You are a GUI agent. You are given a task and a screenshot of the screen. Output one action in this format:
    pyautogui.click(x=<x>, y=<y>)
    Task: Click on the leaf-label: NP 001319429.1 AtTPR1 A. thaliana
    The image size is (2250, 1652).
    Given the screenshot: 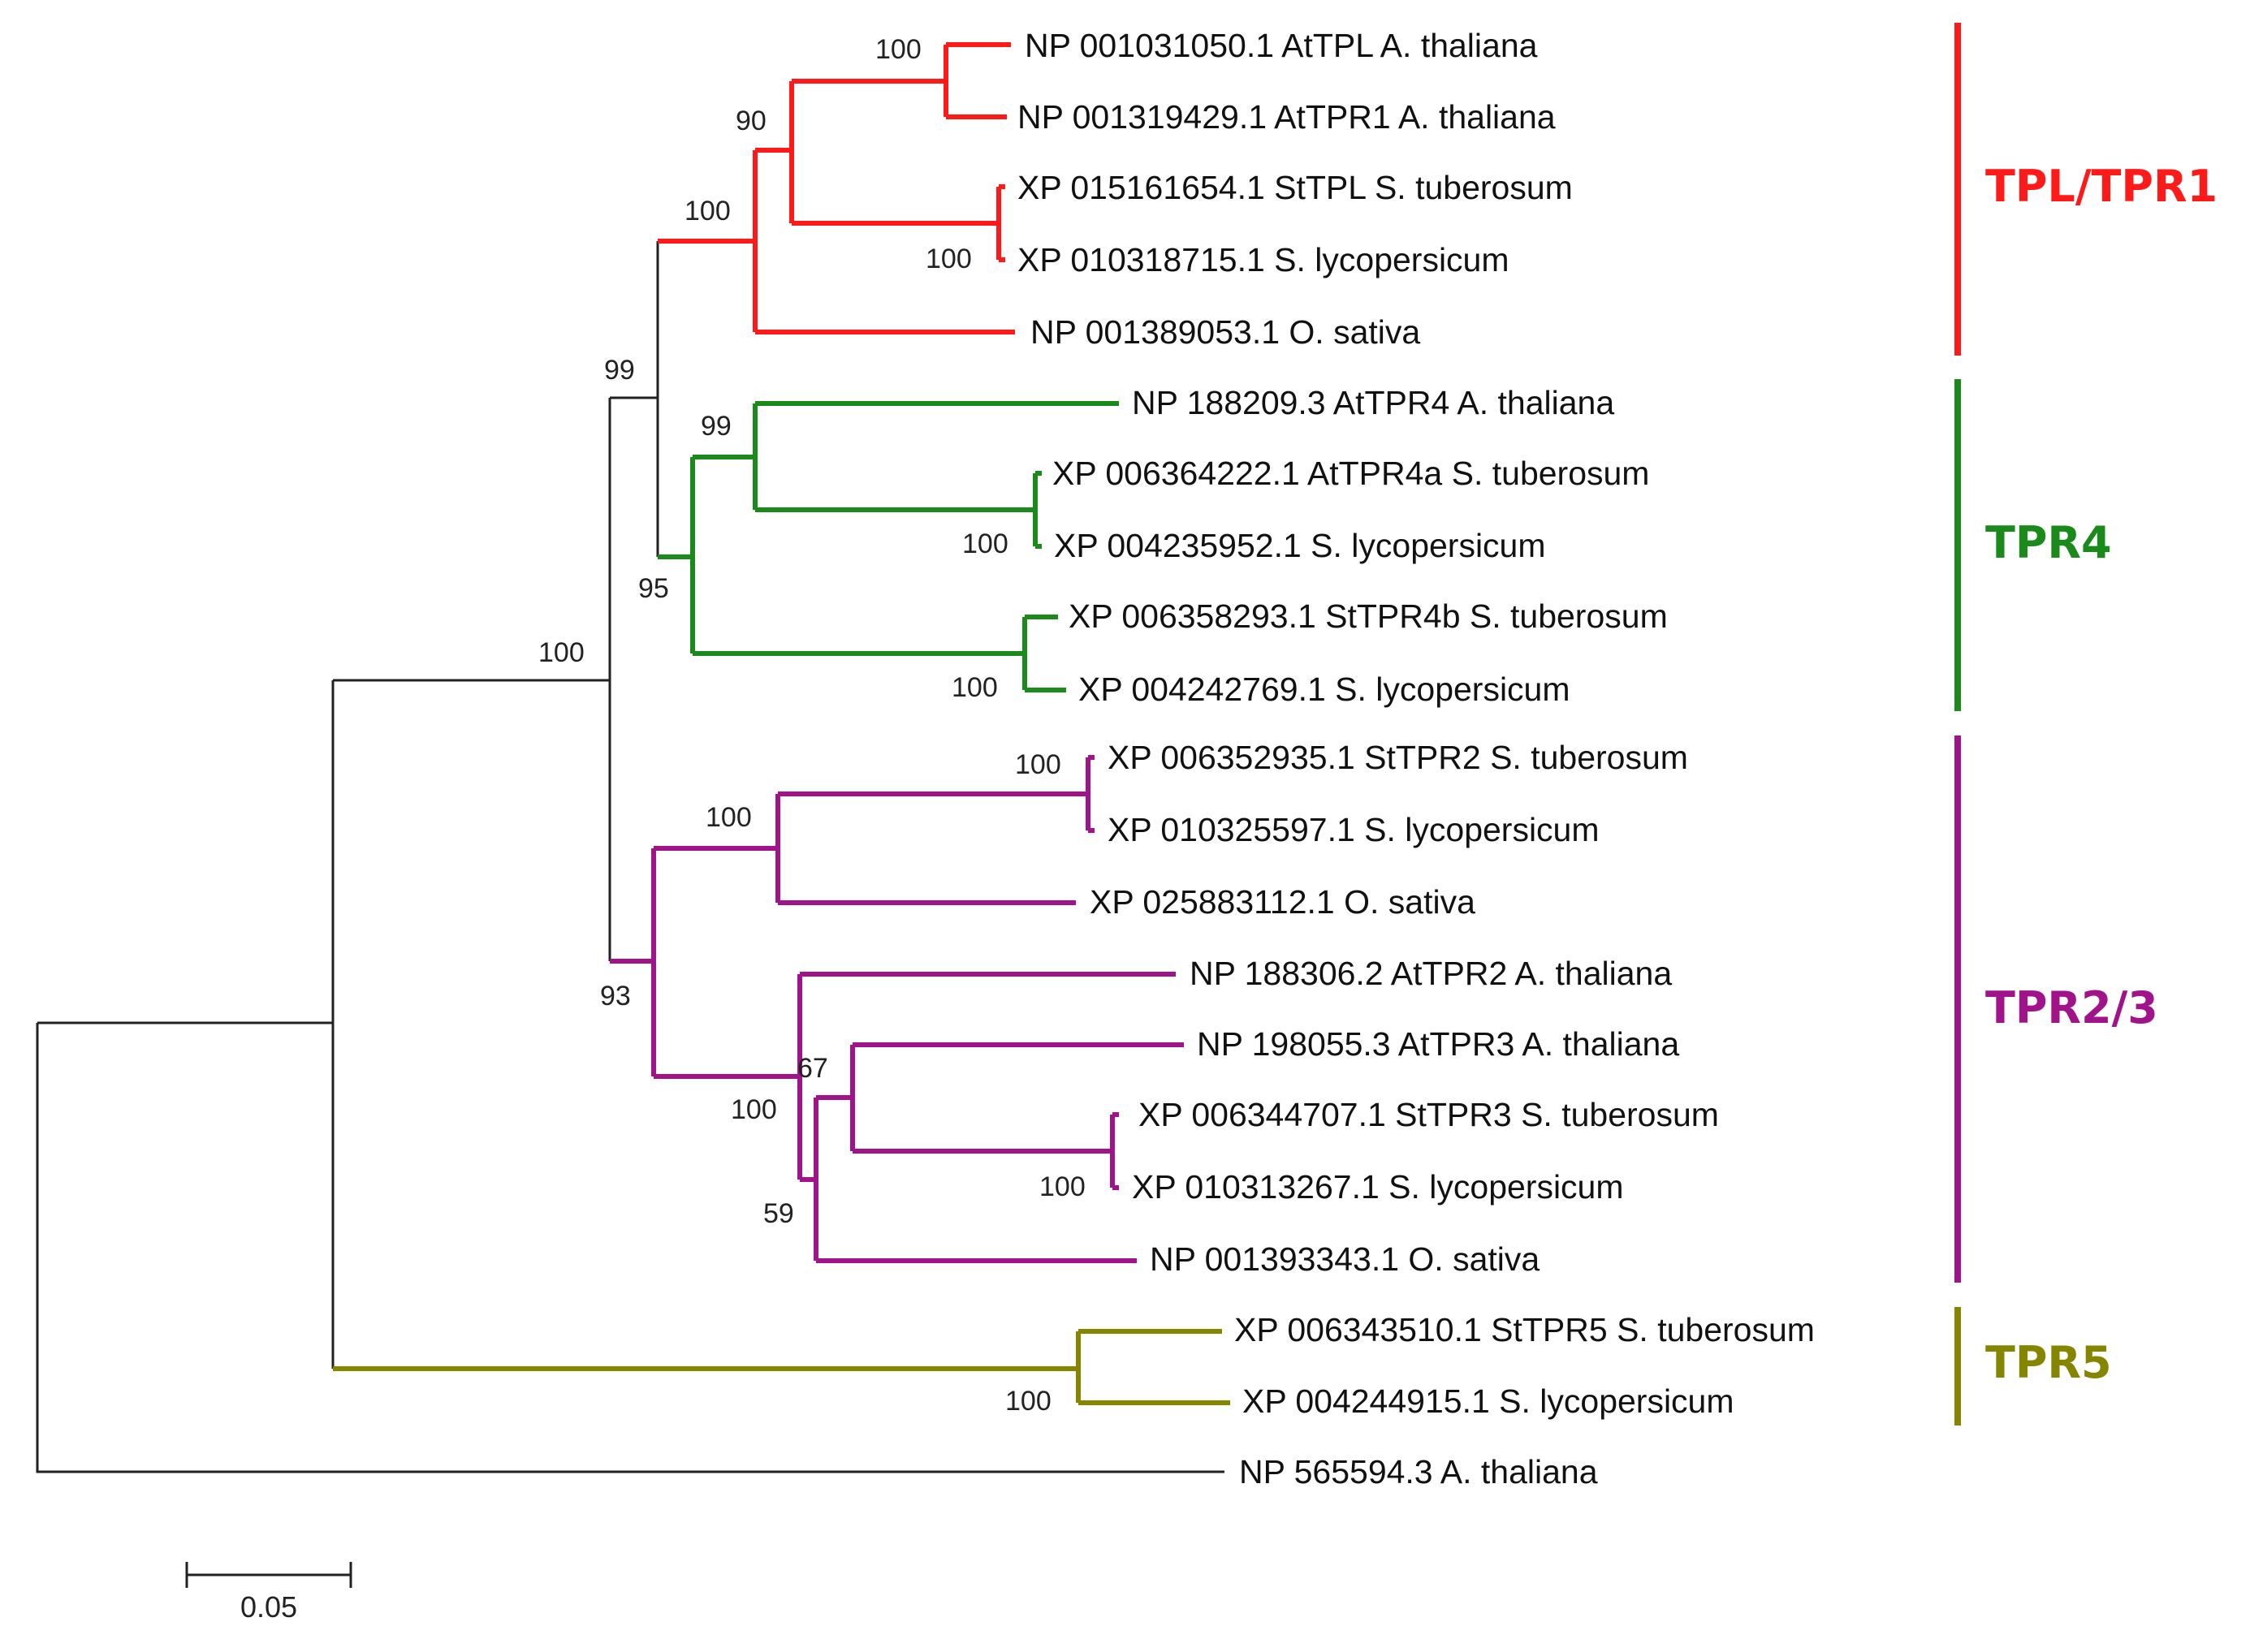 What is the action you would take?
    pyautogui.click(x=1286, y=117)
    